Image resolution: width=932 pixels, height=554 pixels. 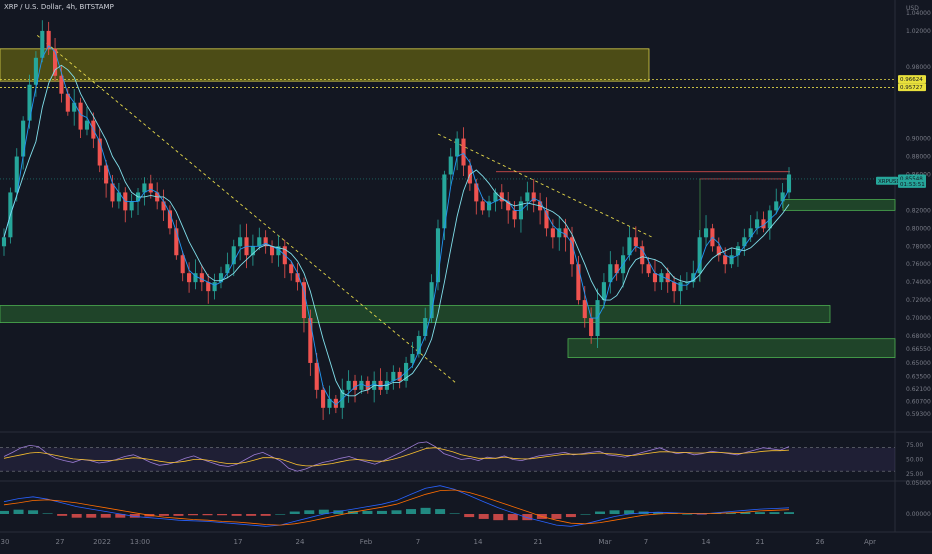 What do you see at coordinates (731, 348) in the screenshot?
I see `zone-demand` at bounding box center [731, 348].